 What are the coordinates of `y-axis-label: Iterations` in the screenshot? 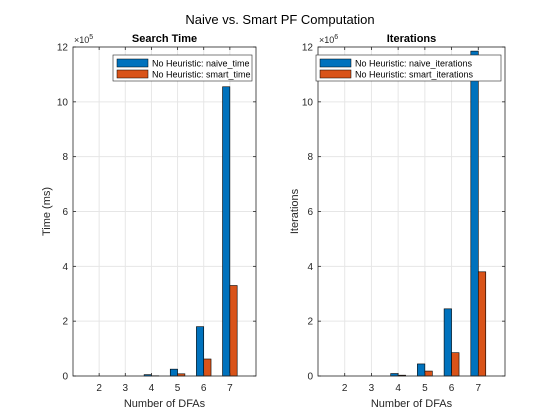 It's located at (295, 211).